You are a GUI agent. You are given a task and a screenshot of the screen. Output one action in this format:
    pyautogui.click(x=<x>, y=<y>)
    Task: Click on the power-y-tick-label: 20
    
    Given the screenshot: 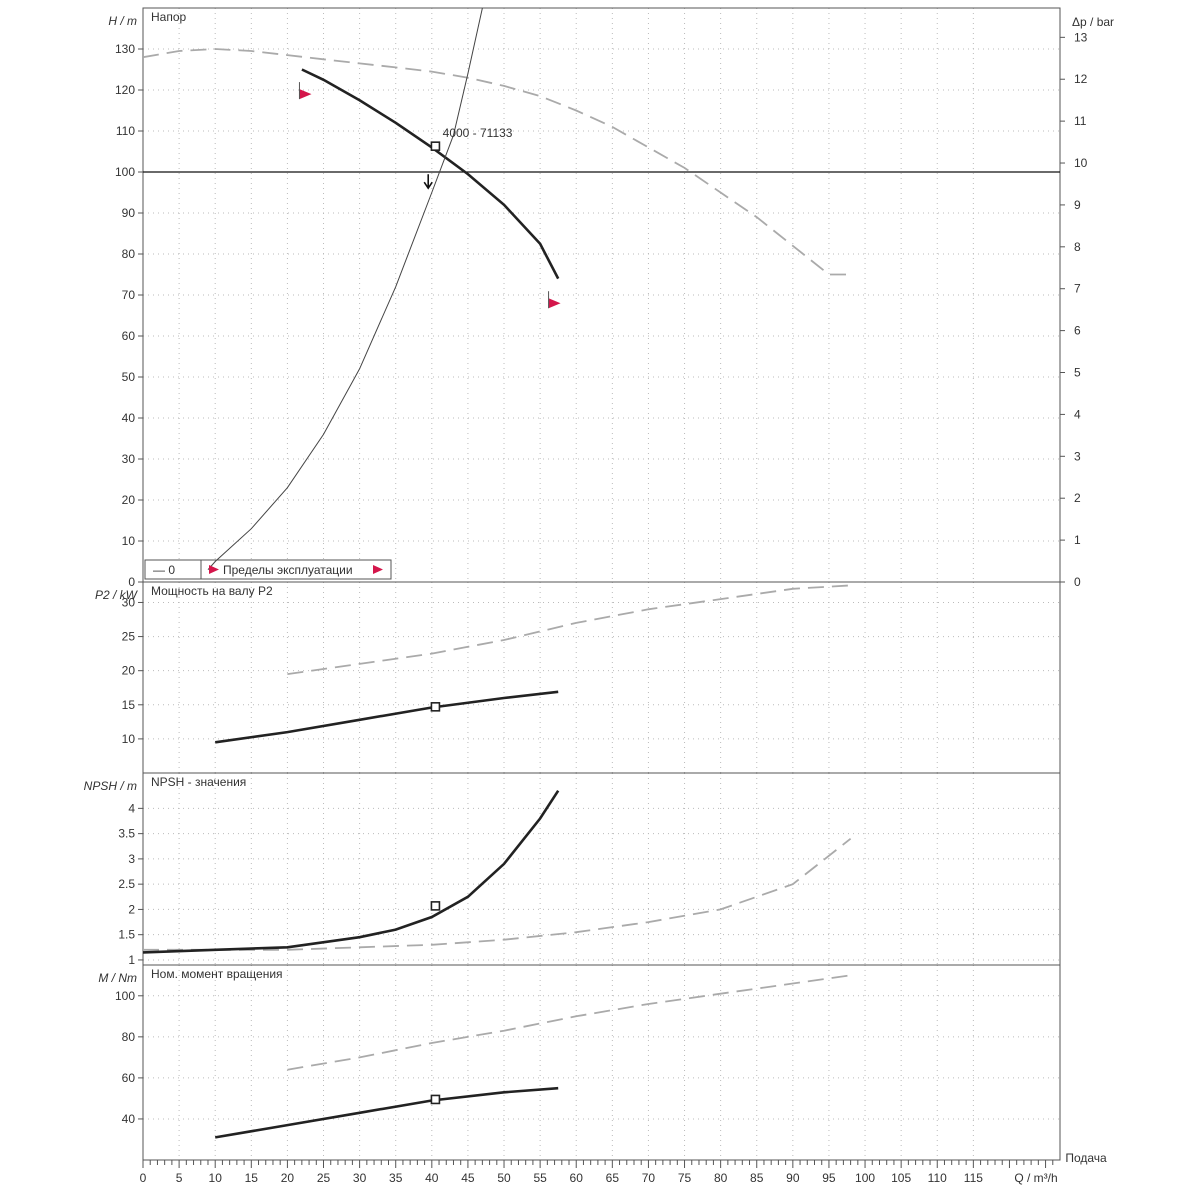 What is the action you would take?
    pyautogui.click(x=129, y=671)
    